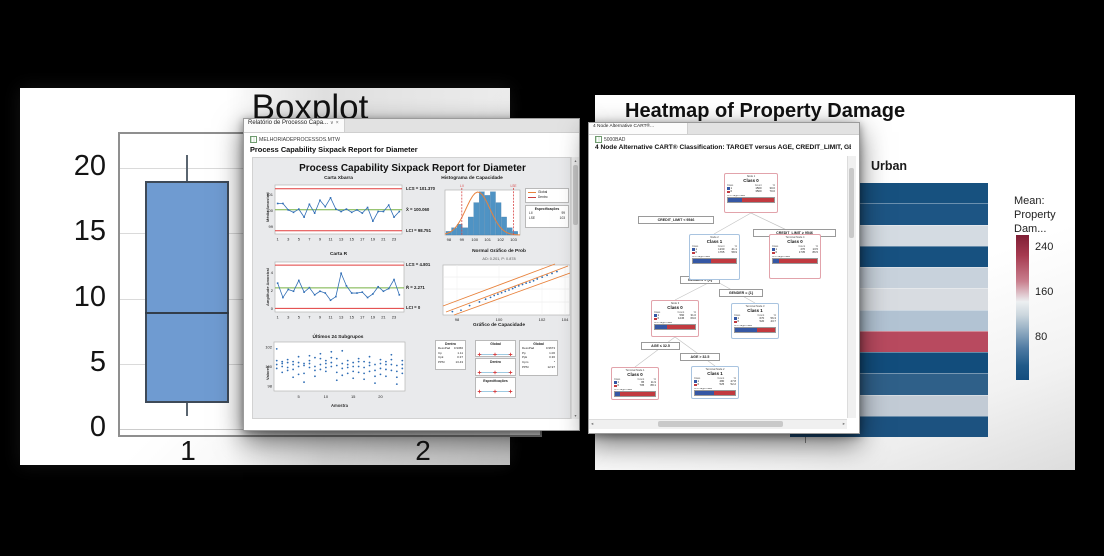 This screenshot has width=1104, height=556. I want to click on svg-text: 17, so click(362, 239).